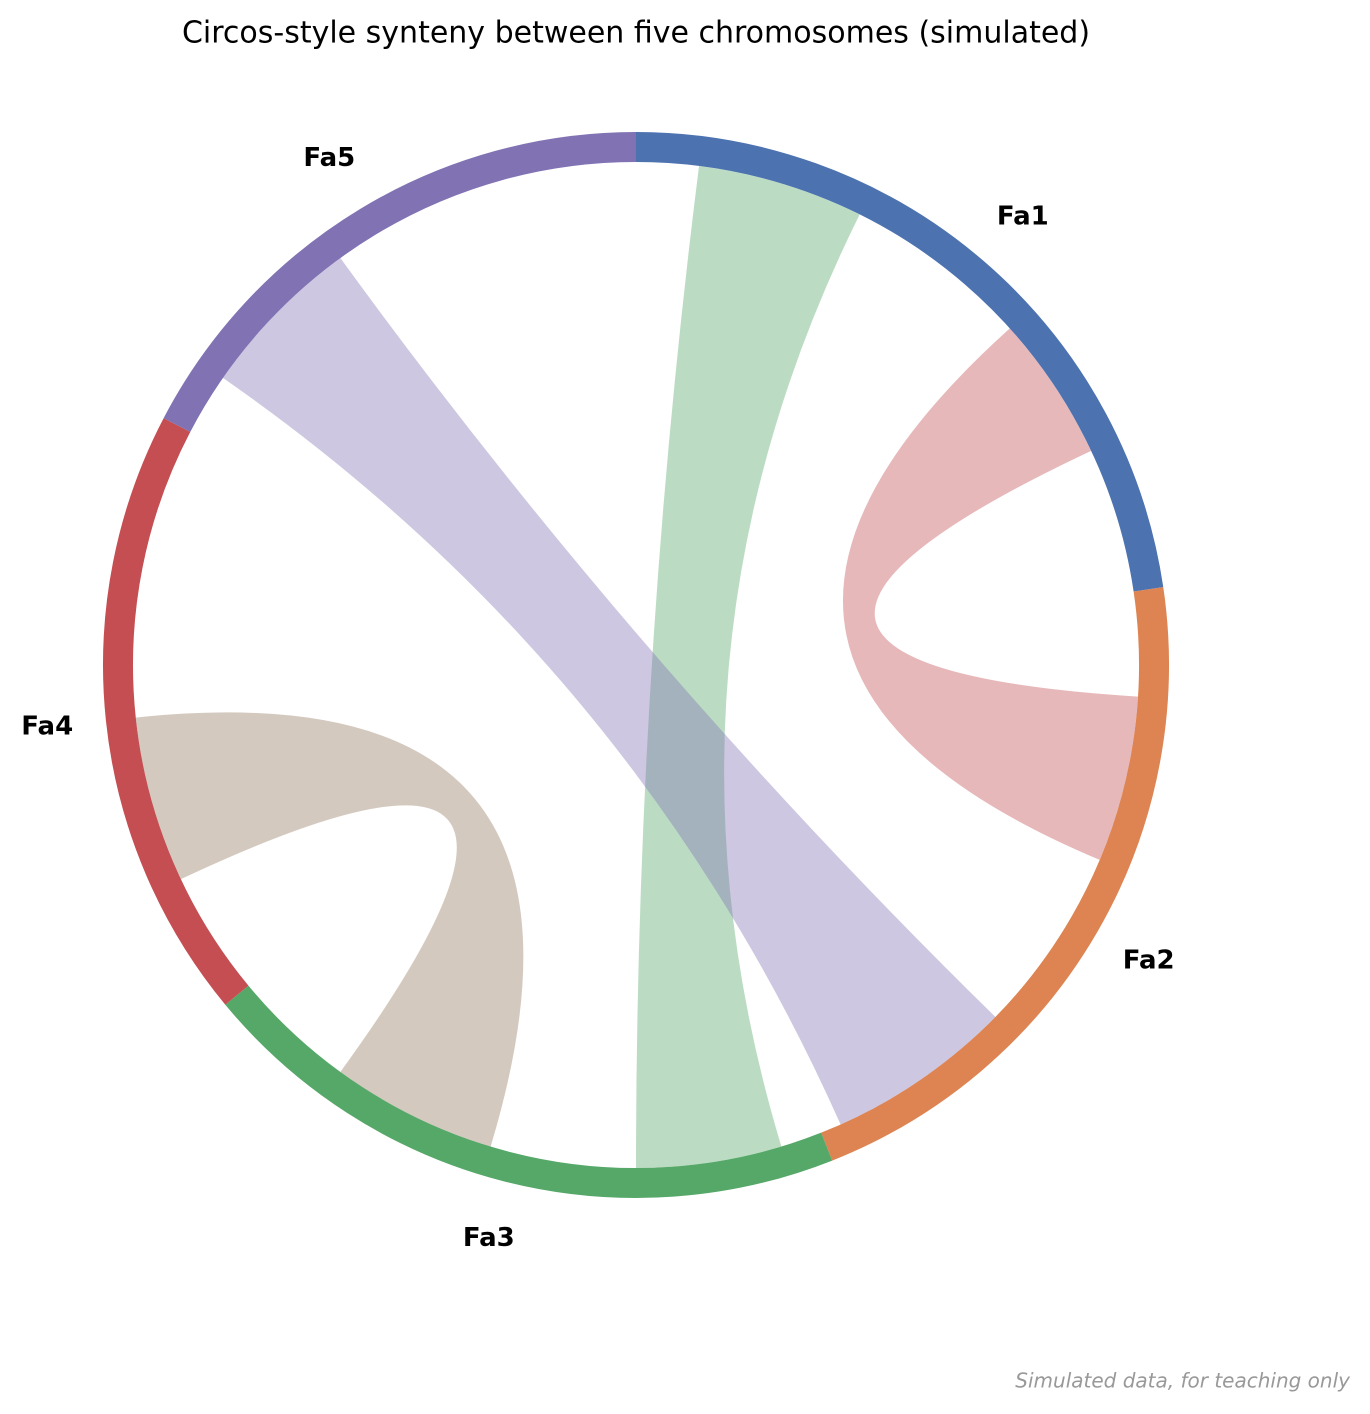 This screenshot has height=1414, width=1370. What do you see at coordinates (1023, 216) in the screenshot?
I see `chromosome-label: Fa1` at bounding box center [1023, 216].